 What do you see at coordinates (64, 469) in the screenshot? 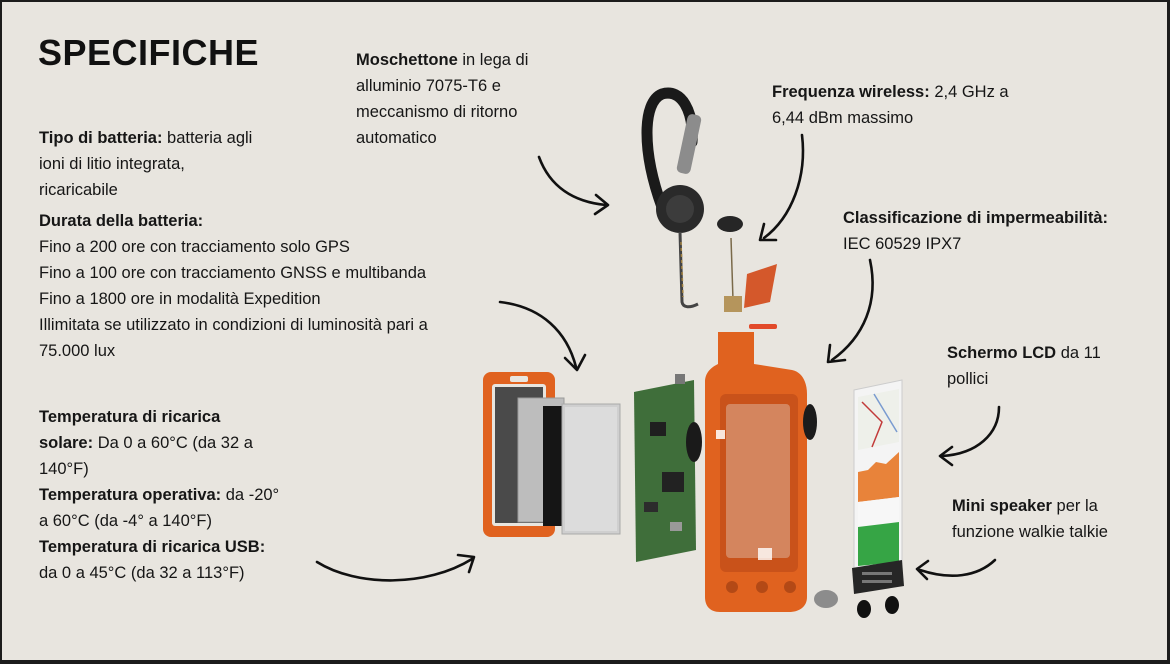
I see `solar-text-2: 140°F)` at bounding box center [64, 469].